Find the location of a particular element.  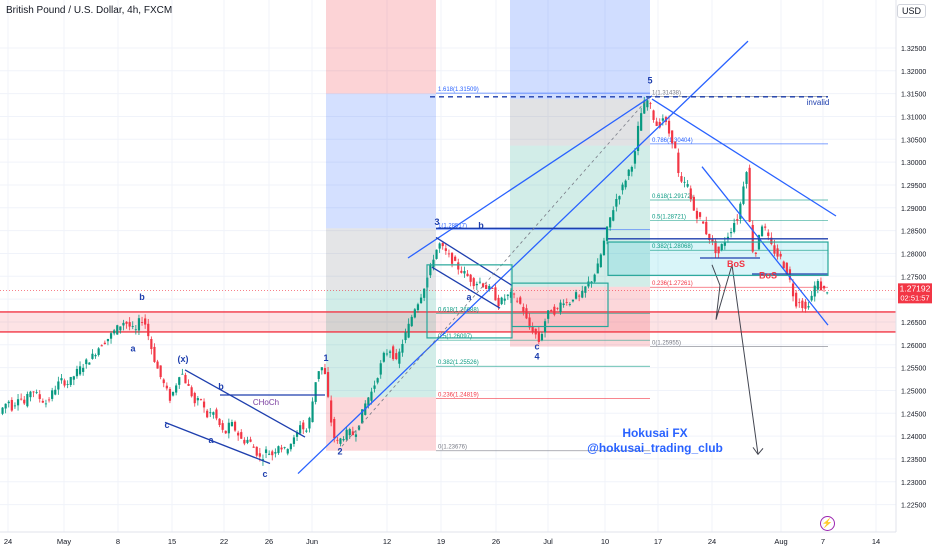

x-tick-label: 8 is located at coordinates (118, 541).